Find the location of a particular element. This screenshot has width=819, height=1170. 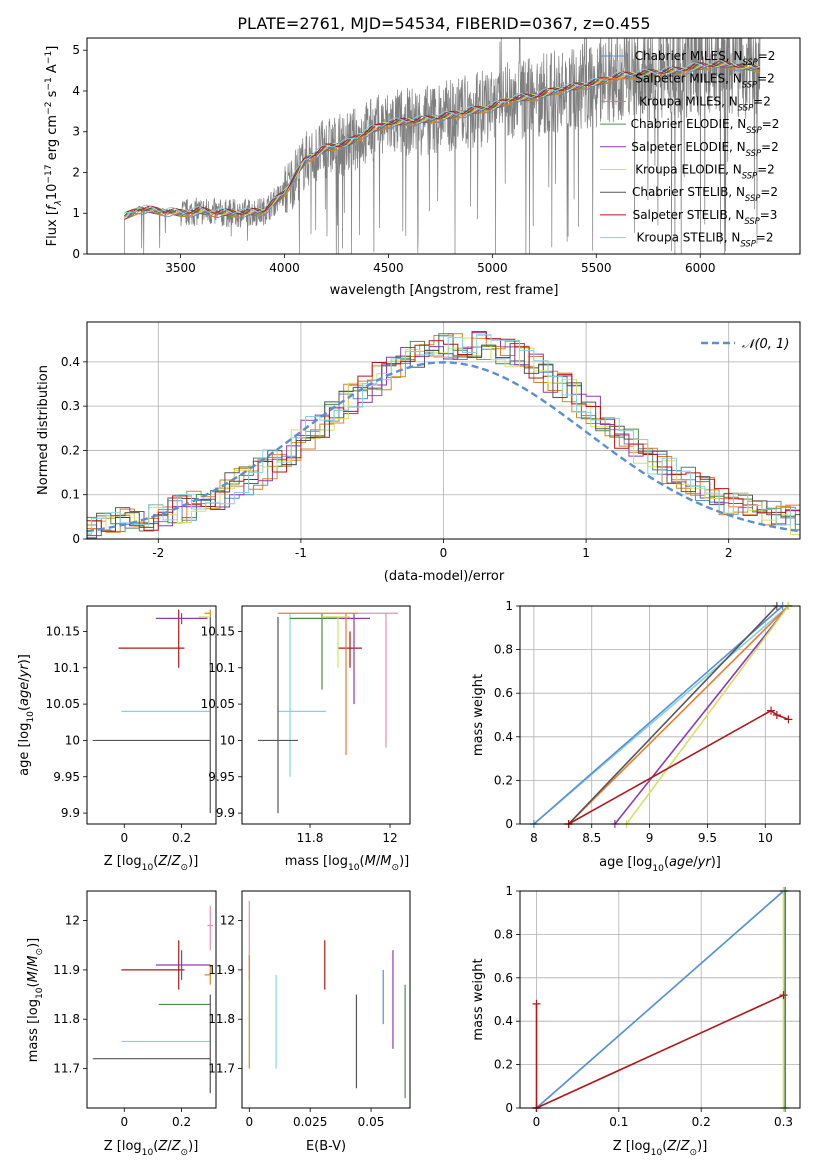

x-axis-label: (data-model)/error is located at coordinates (444, 576).